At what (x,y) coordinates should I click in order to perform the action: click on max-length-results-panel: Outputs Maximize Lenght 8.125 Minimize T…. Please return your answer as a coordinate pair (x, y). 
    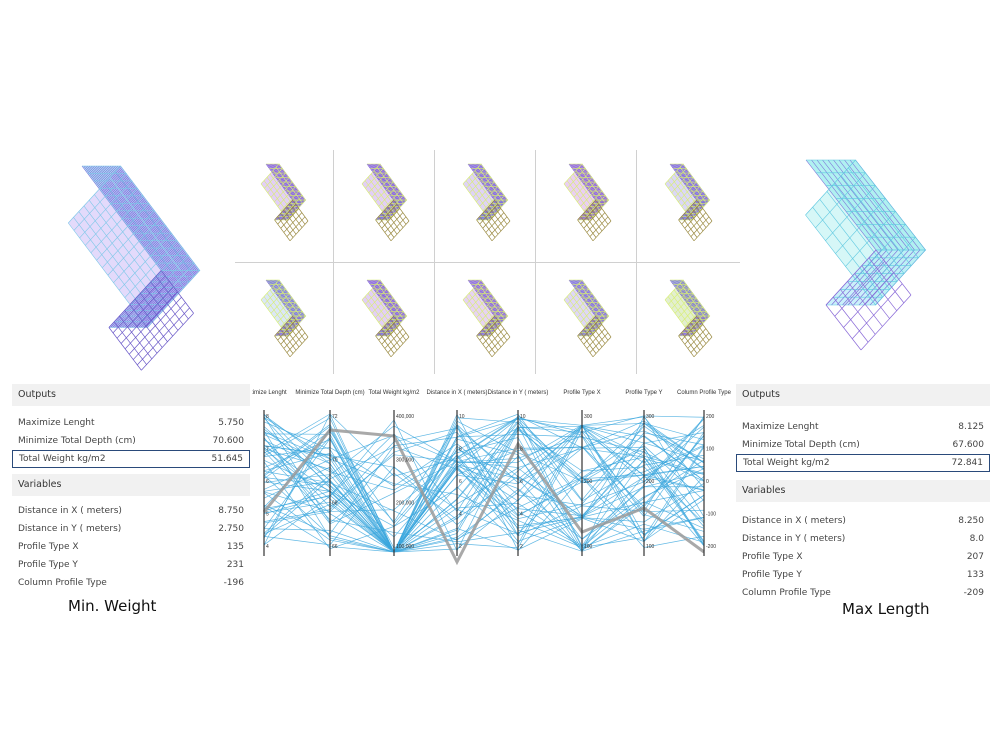
    Looking at the image, I should click on (863, 493).